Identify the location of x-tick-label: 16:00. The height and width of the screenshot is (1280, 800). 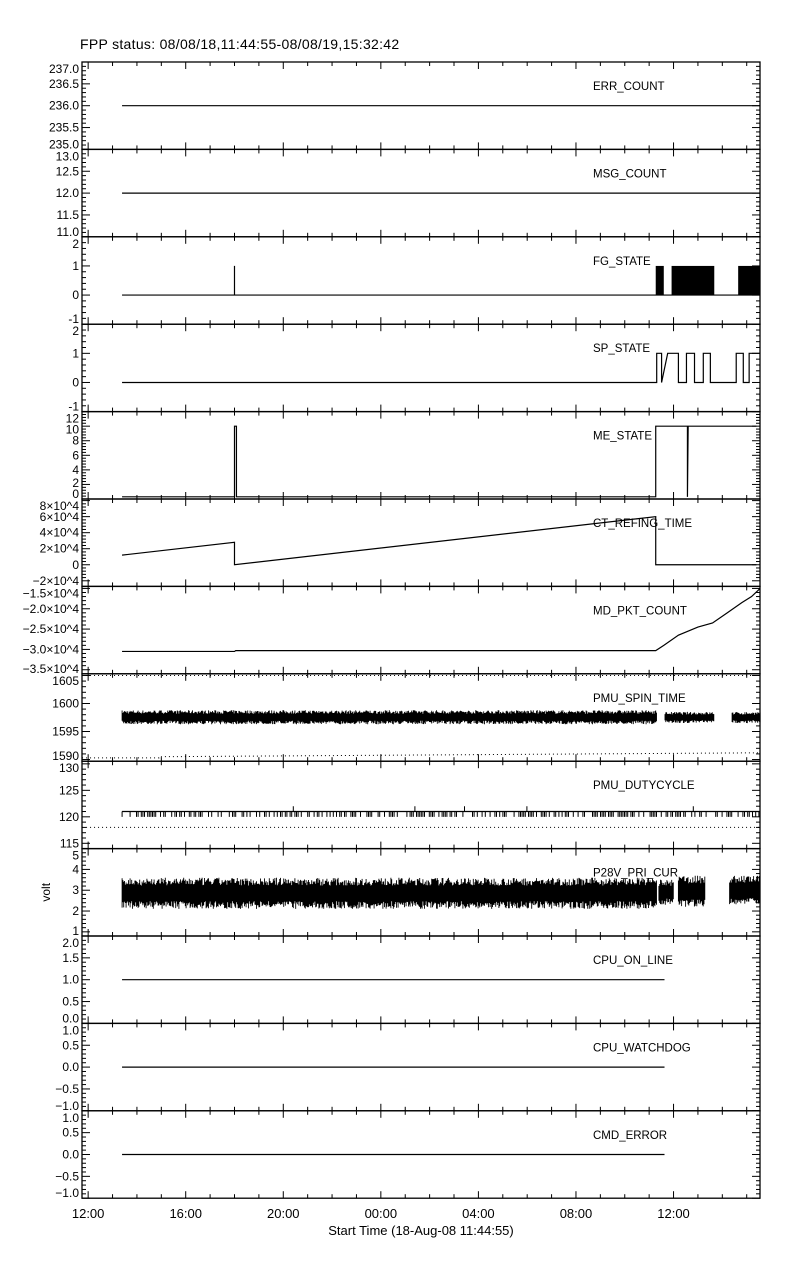
(185, 1213).